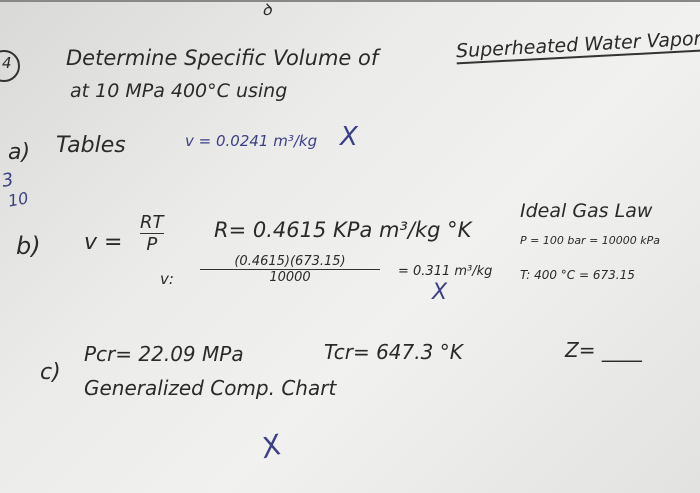 The width and height of the screenshot is (700, 493). Describe the element at coordinates (577, 275) in the screenshot. I see `temperature-conversion: T: 400 °C = 673.15` at that location.